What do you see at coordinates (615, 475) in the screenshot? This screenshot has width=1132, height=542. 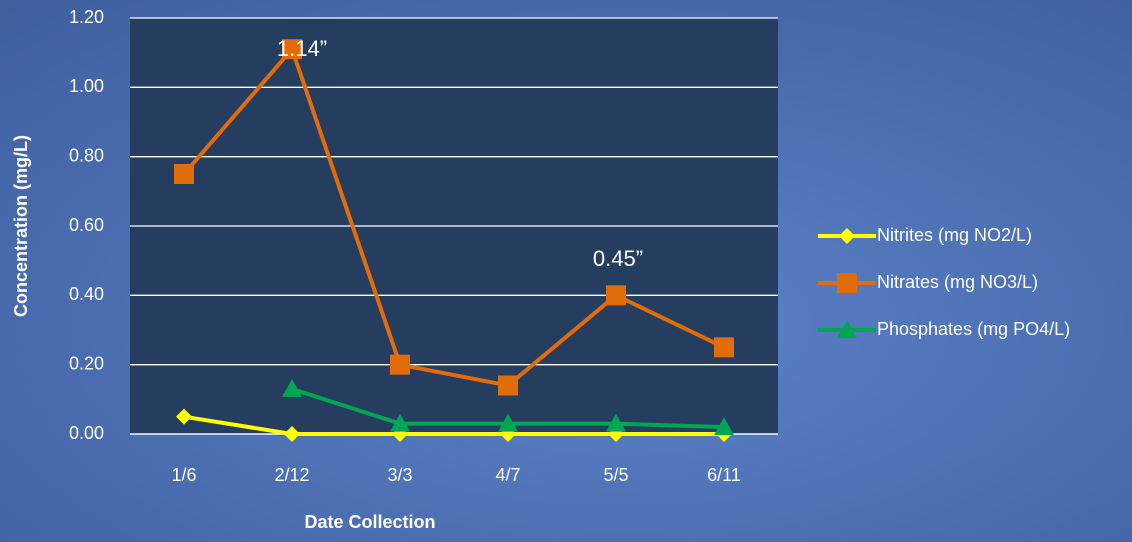 I see `x-tick-label: 5/5` at bounding box center [615, 475].